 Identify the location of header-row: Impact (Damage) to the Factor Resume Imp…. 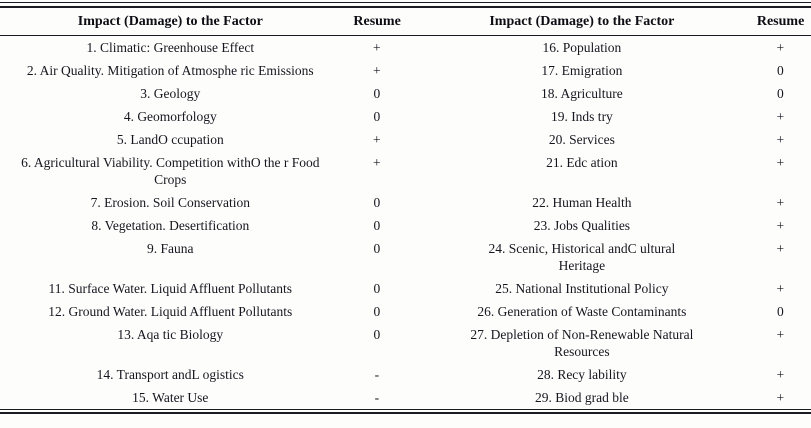
(405, 22).